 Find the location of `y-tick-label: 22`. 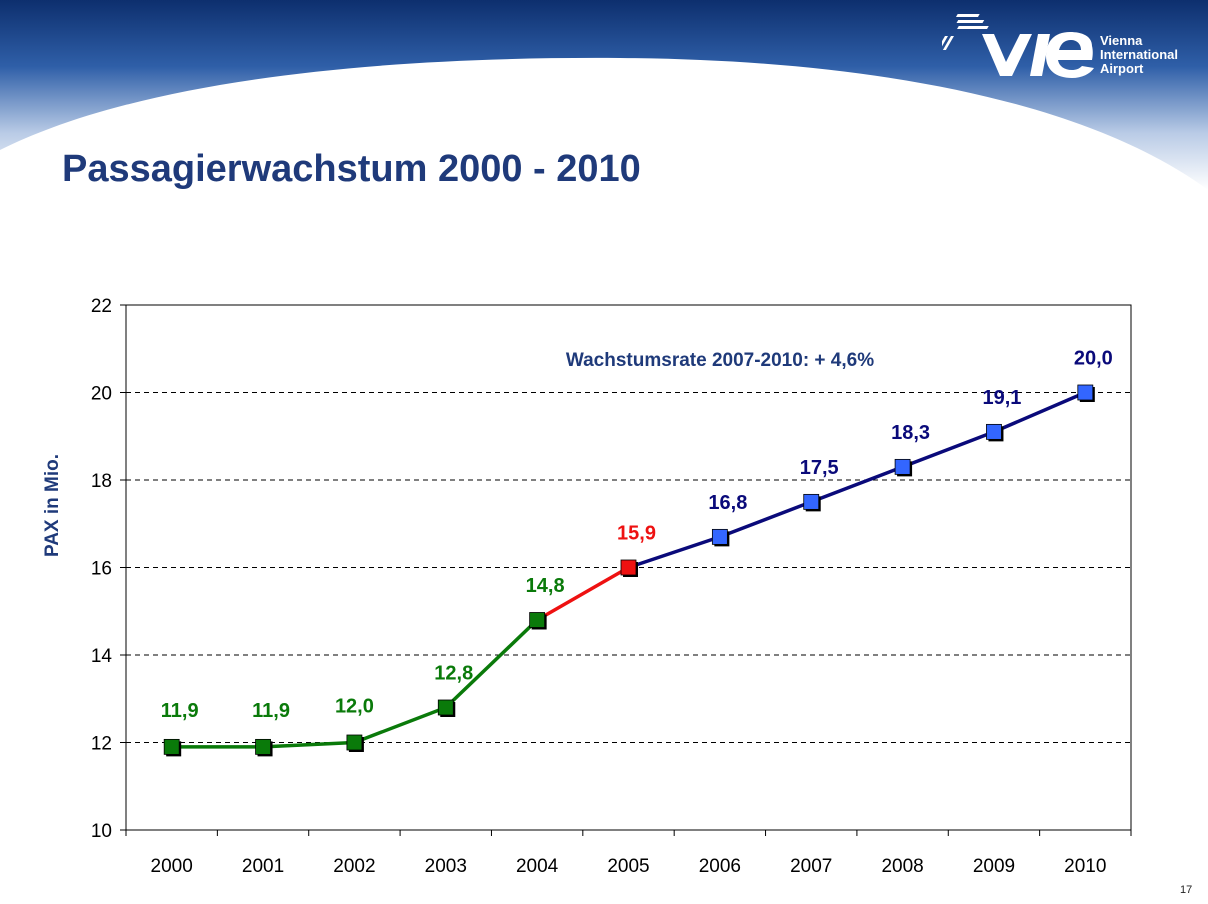

y-tick-label: 22 is located at coordinates (101, 306).